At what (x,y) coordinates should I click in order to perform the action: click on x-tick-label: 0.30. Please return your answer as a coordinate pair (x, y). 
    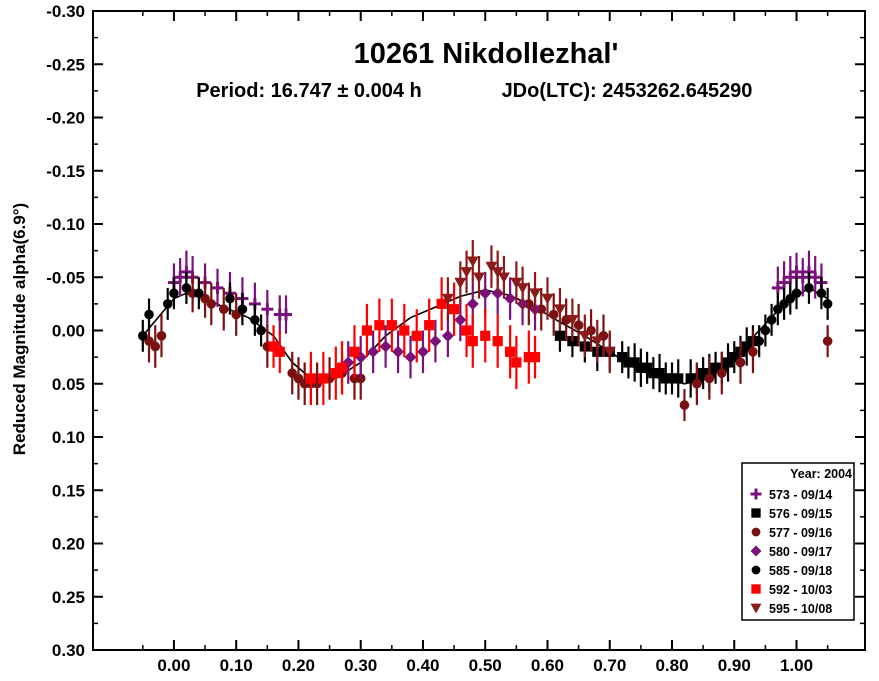
    Looking at the image, I should click on (360, 665).